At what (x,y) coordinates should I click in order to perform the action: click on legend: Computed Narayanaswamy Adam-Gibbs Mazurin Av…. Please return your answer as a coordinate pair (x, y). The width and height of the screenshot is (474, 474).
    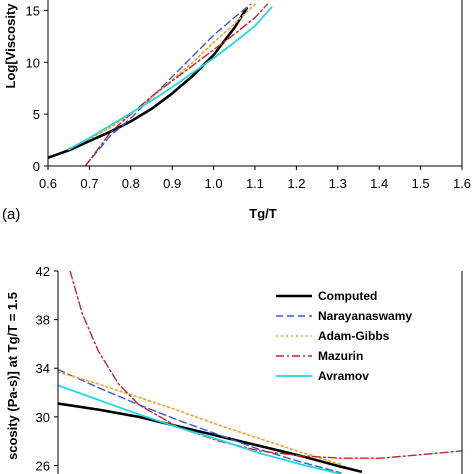
    Looking at the image, I should click on (344, 336).